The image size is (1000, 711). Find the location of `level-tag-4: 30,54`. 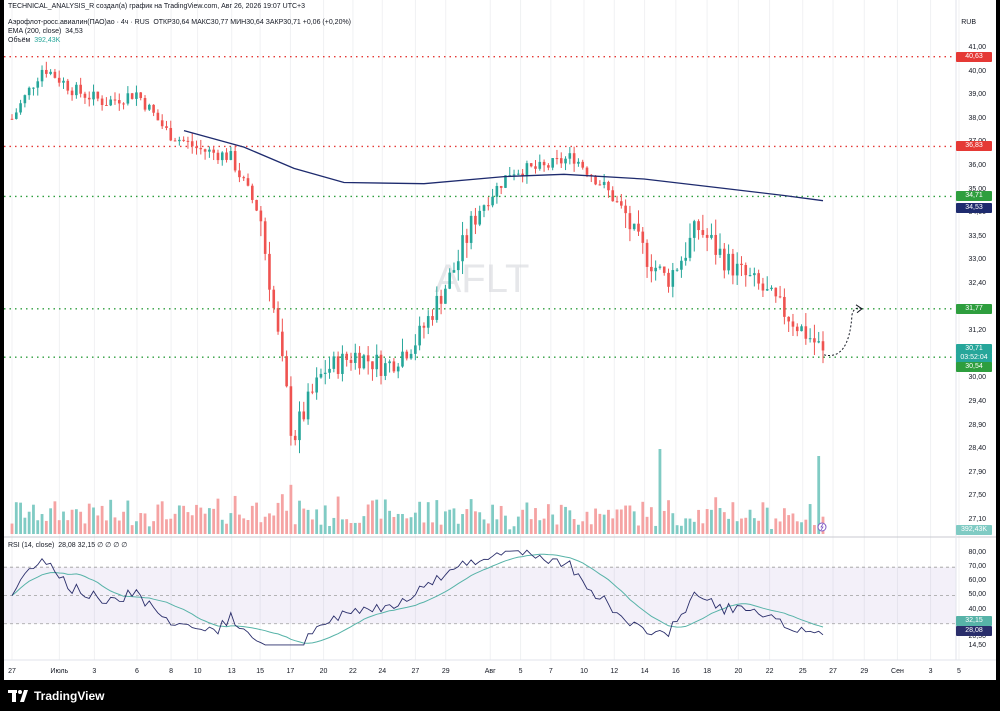

level-tag-4: 30,54 is located at coordinates (974, 367).